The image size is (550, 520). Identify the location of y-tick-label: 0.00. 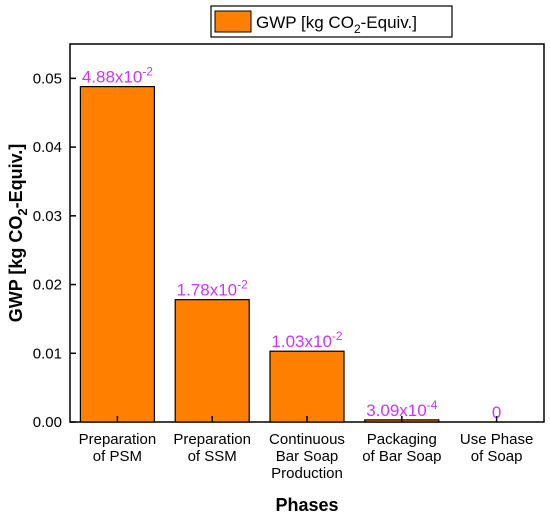
(47, 422).